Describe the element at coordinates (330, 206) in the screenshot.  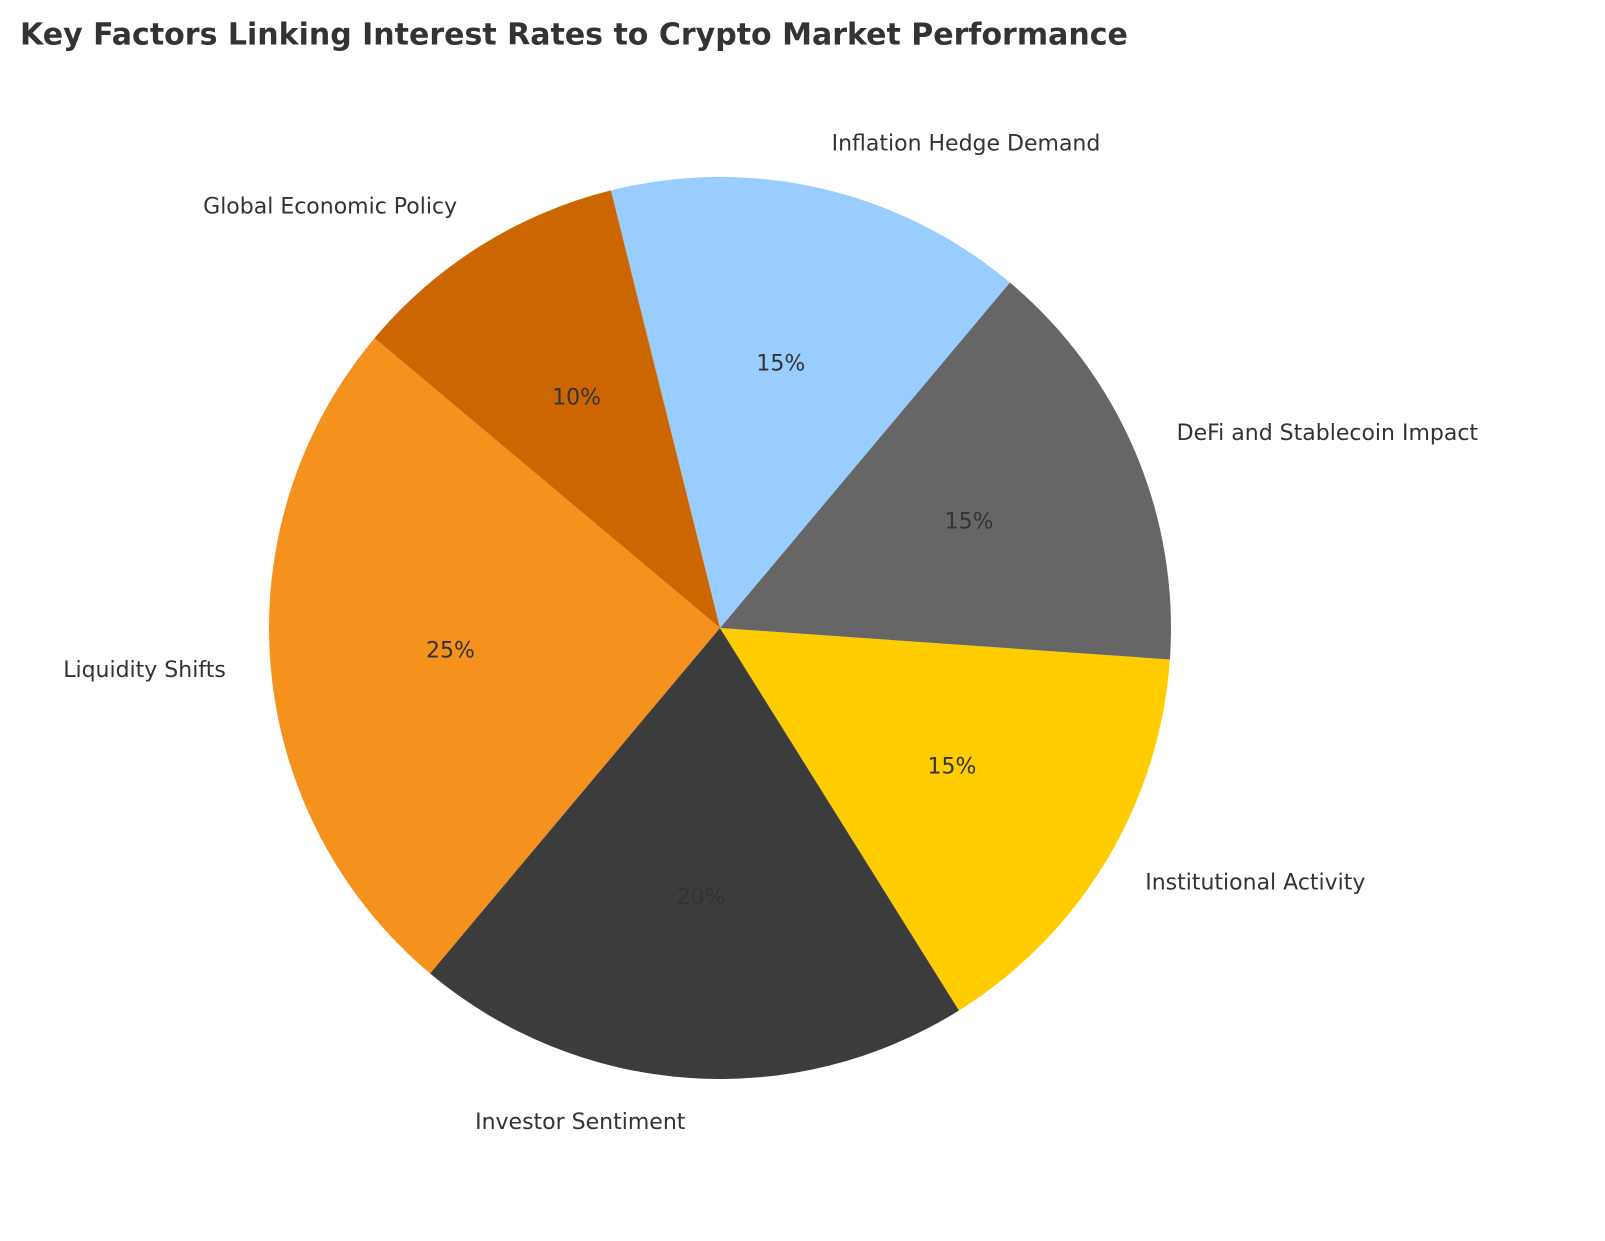
I see `slice-label: Global Economic Policy` at that location.